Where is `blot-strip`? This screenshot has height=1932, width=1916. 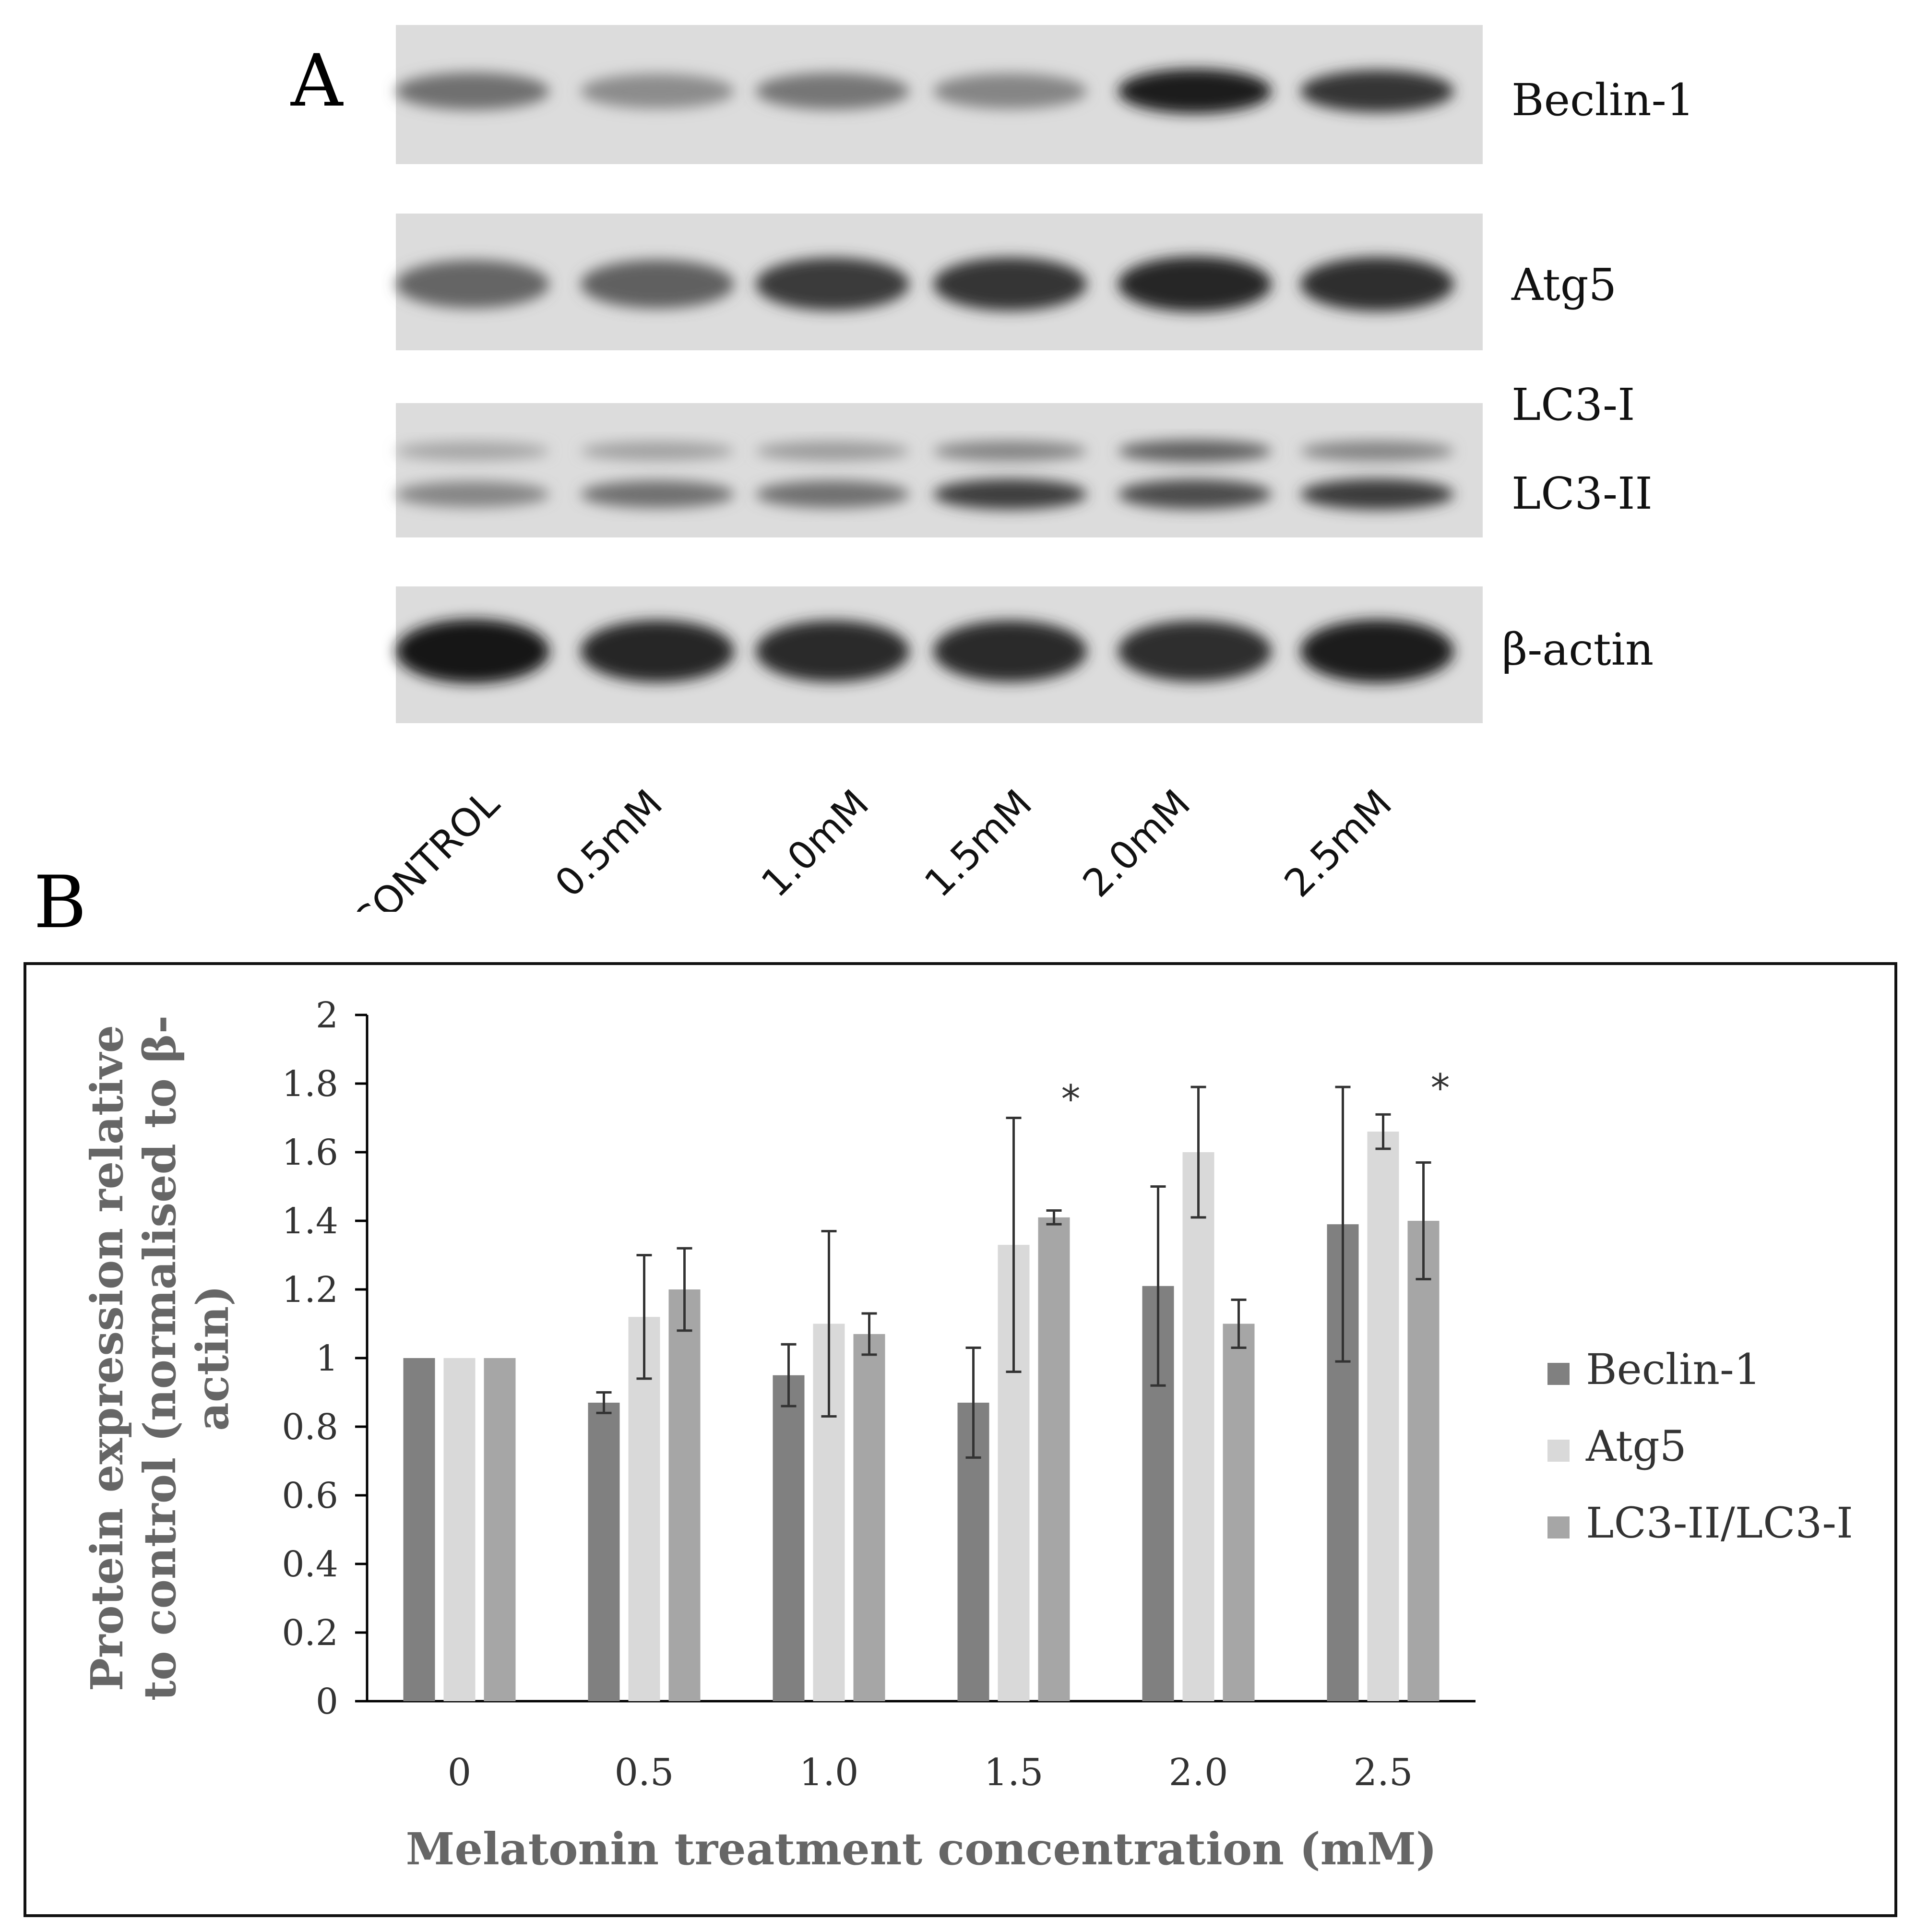 blot-strip is located at coordinates (939, 470).